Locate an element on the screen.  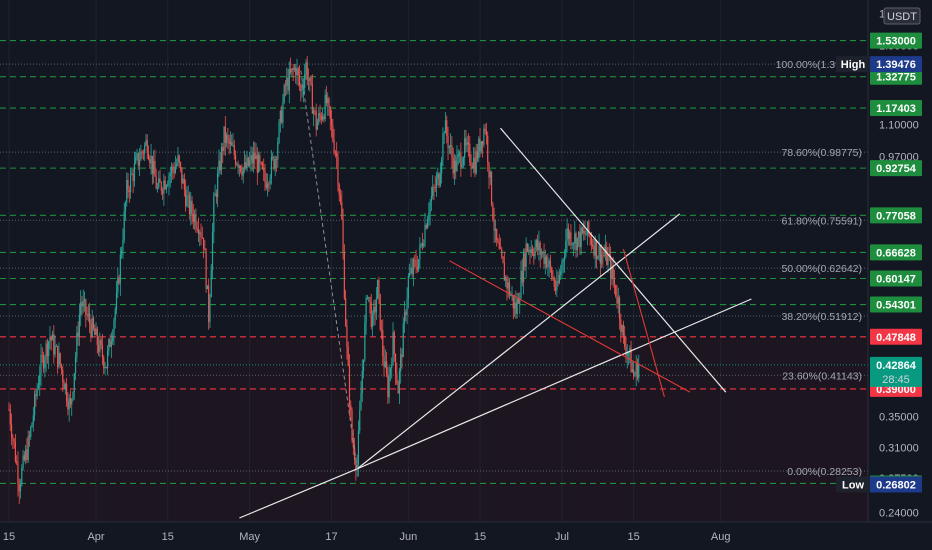
fib-label: 78.60%(0.98775) is located at coordinates (821, 153).